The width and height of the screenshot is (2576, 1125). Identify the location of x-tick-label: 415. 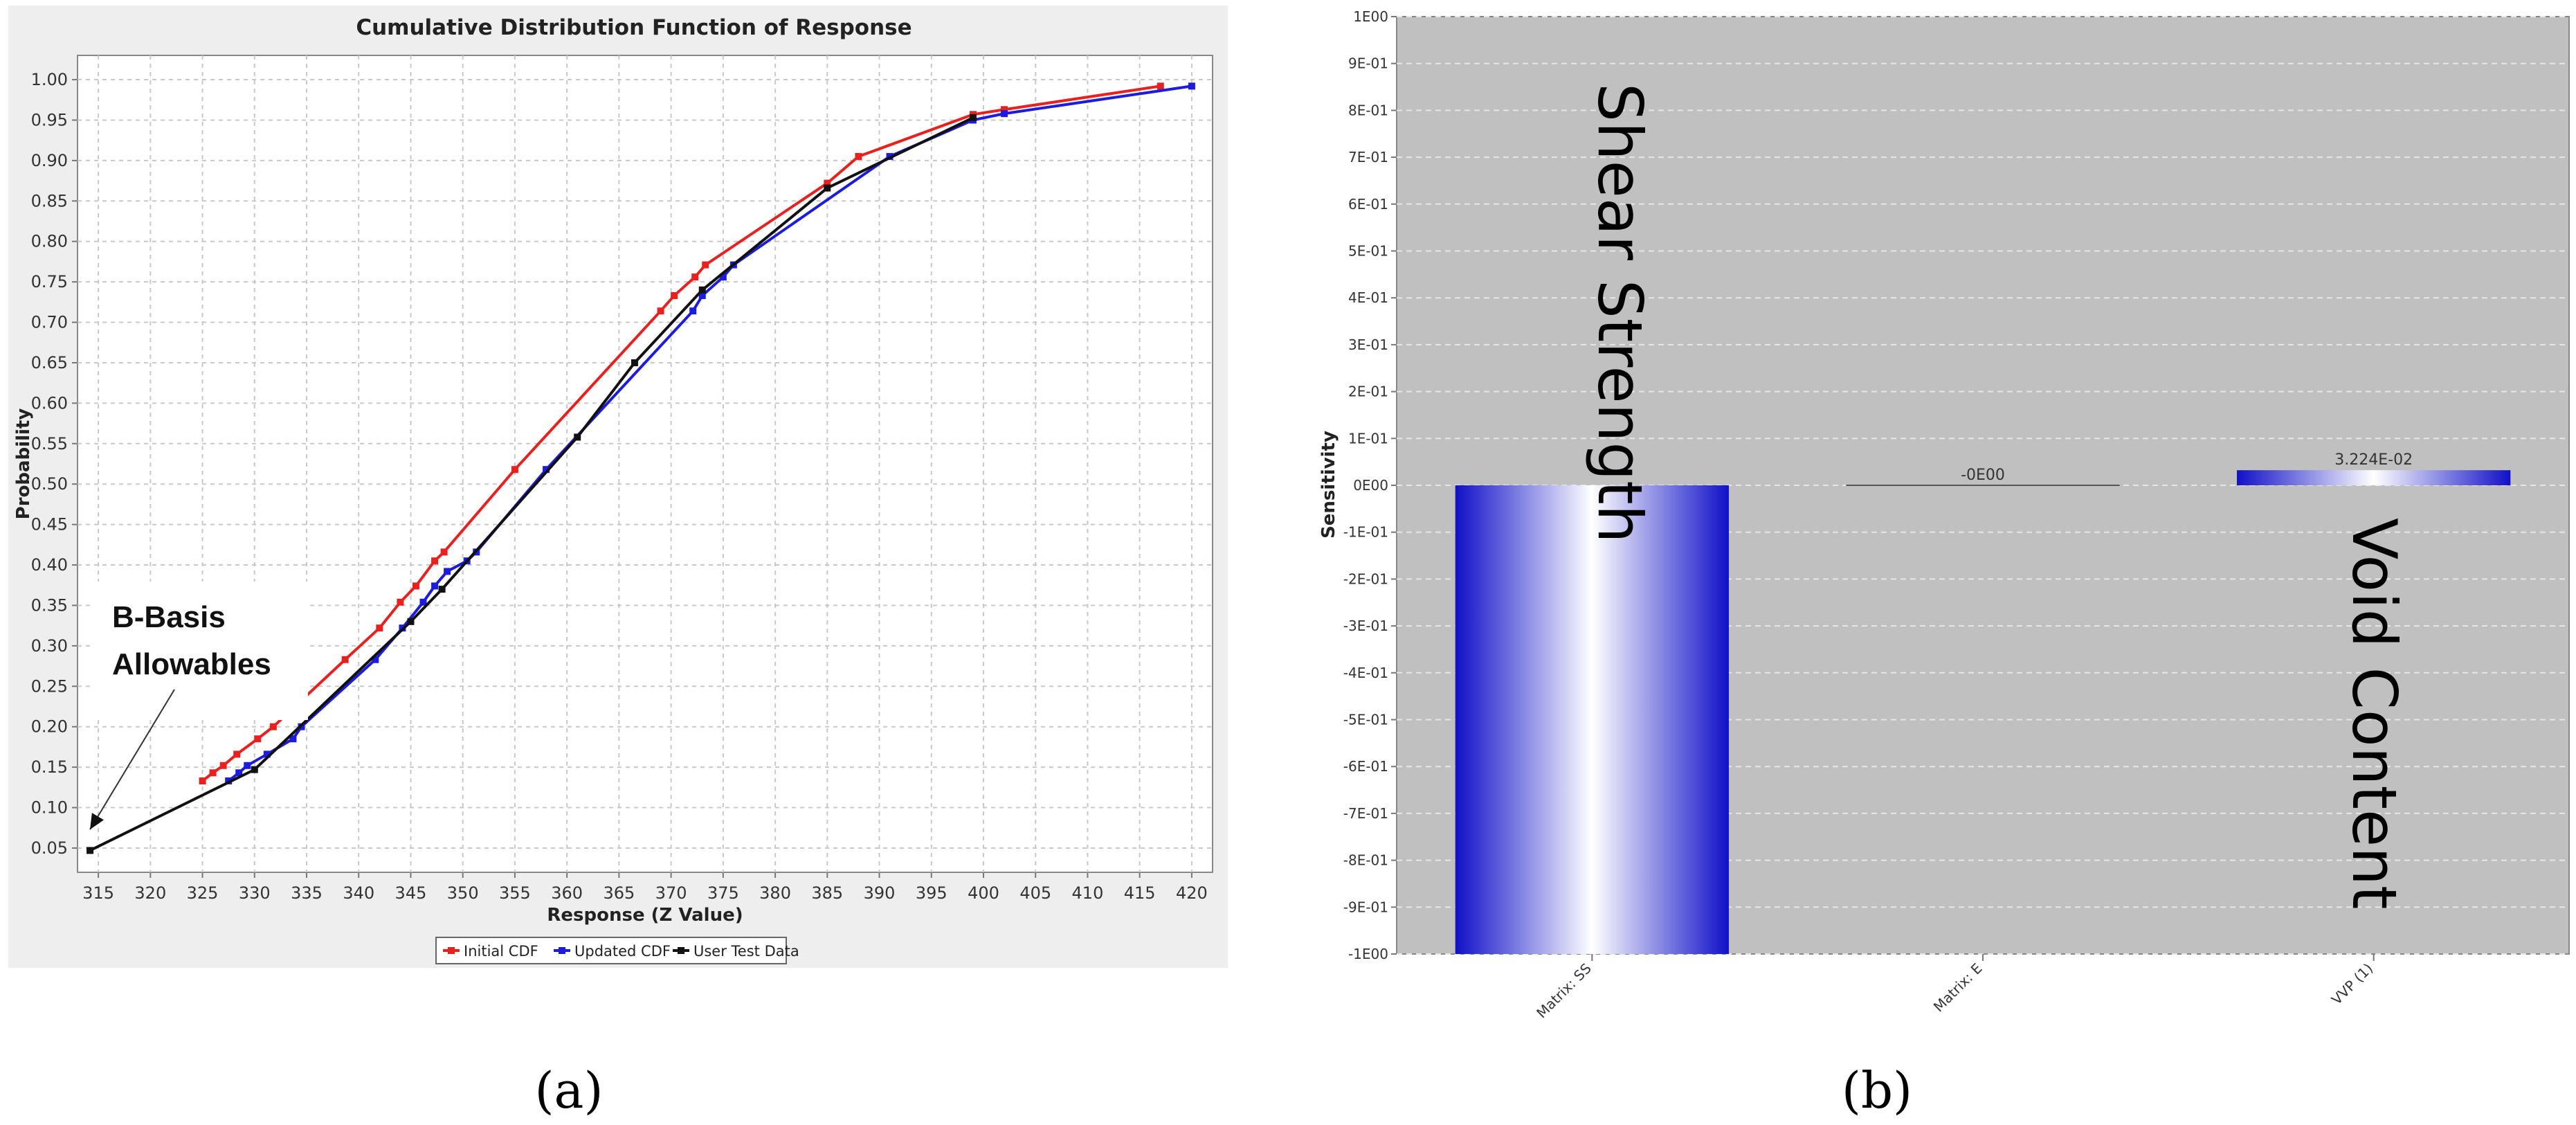
(1140, 893).